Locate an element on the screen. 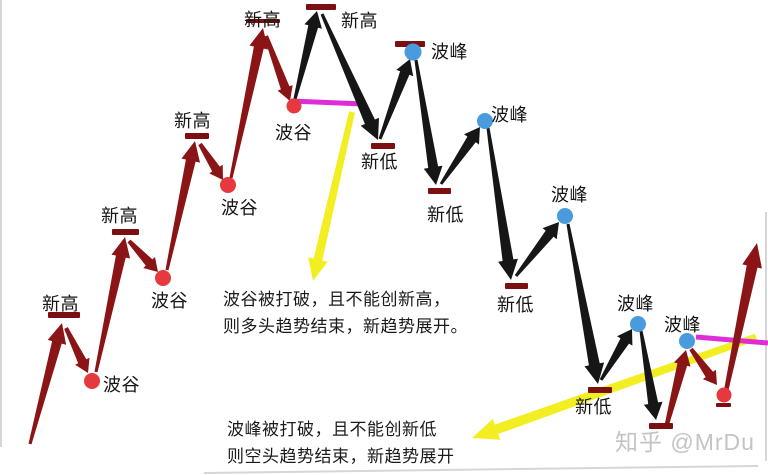 The image size is (768, 475). zhihu-watermark: 知乎 @MrDu is located at coordinates (685, 442).